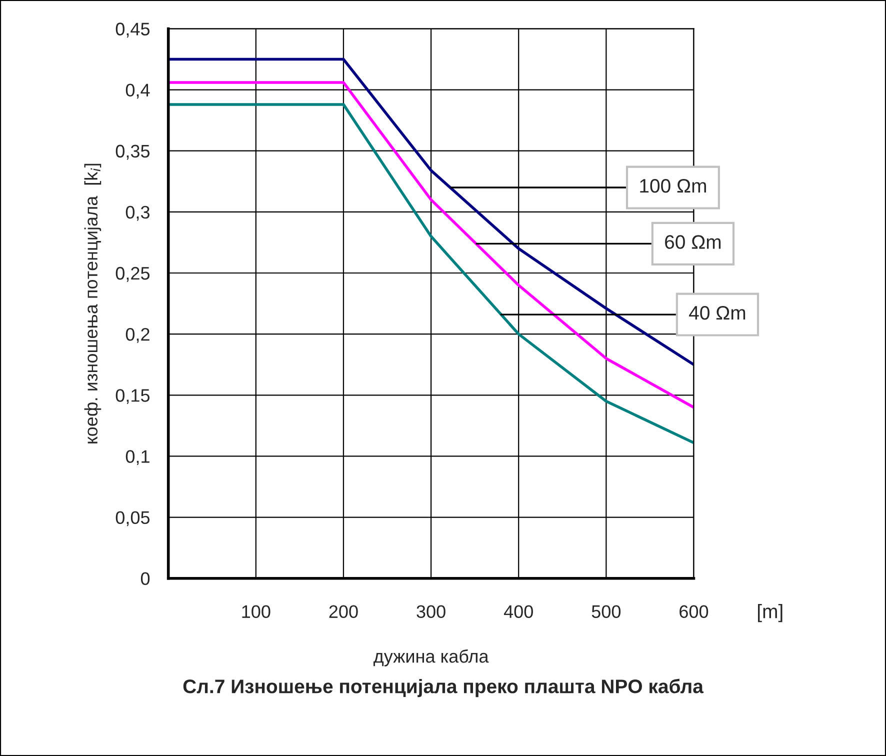  What do you see at coordinates (256, 611) in the screenshot?
I see `x-tick-label: 100` at bounding box center [256, 611].